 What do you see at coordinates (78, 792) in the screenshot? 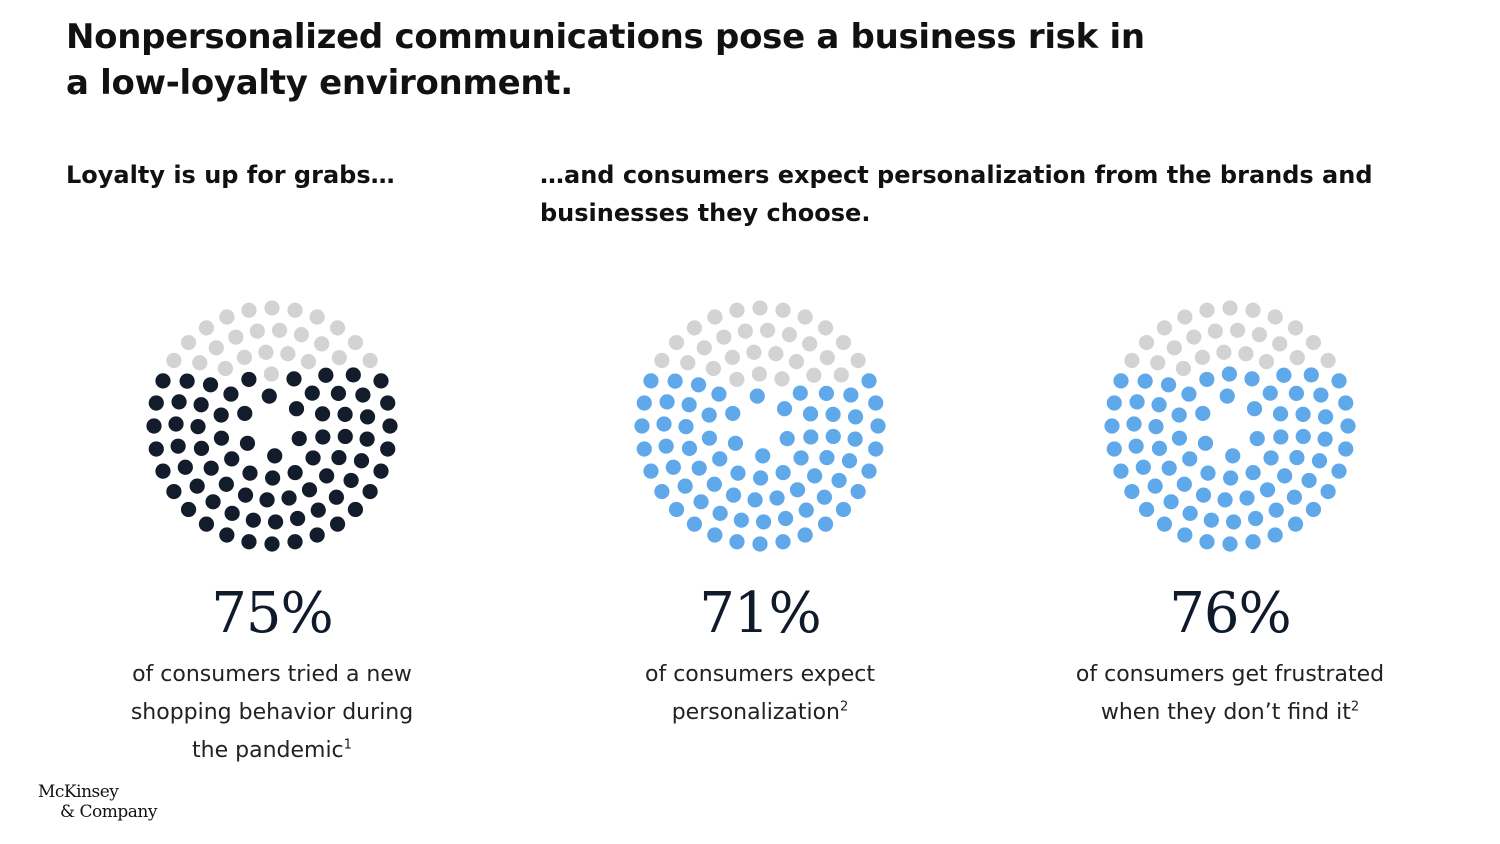
I see `logo-line-1: McKinsey` at bounding box center [78, 792].